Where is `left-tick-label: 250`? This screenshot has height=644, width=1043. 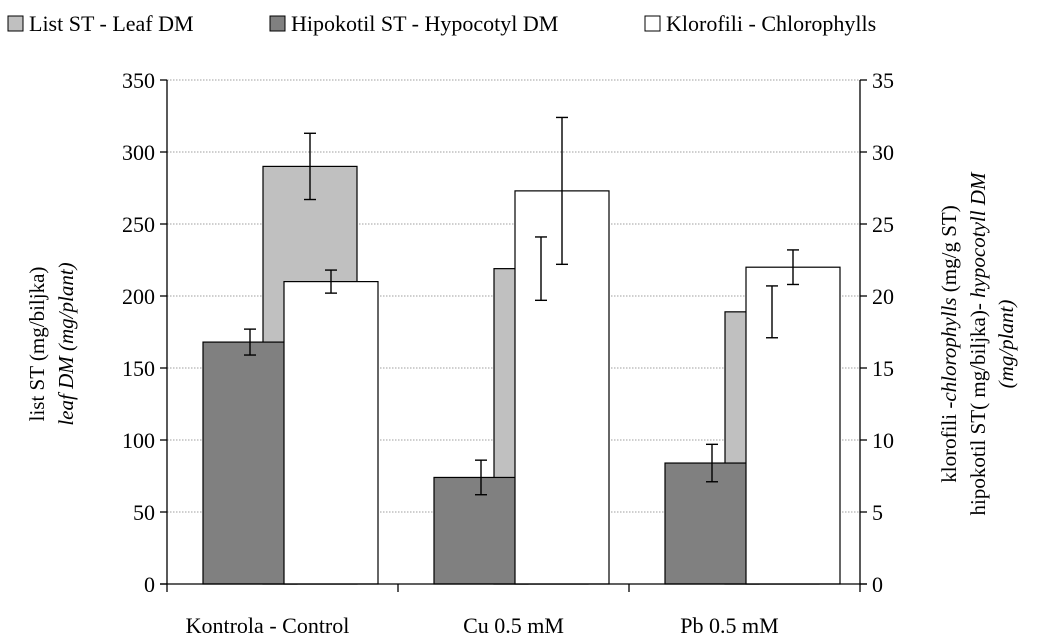 left-tick-label: 250 is located at coordinates (138, 224).